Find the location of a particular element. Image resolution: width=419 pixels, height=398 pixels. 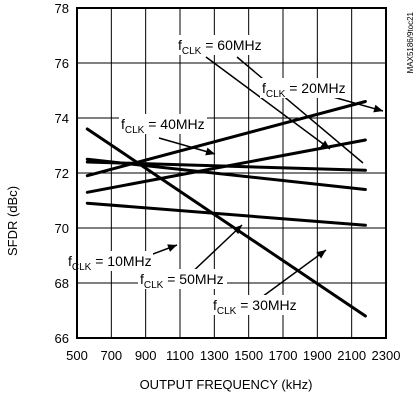

y-tick-label: 72 is located at coordinates (62, 173).